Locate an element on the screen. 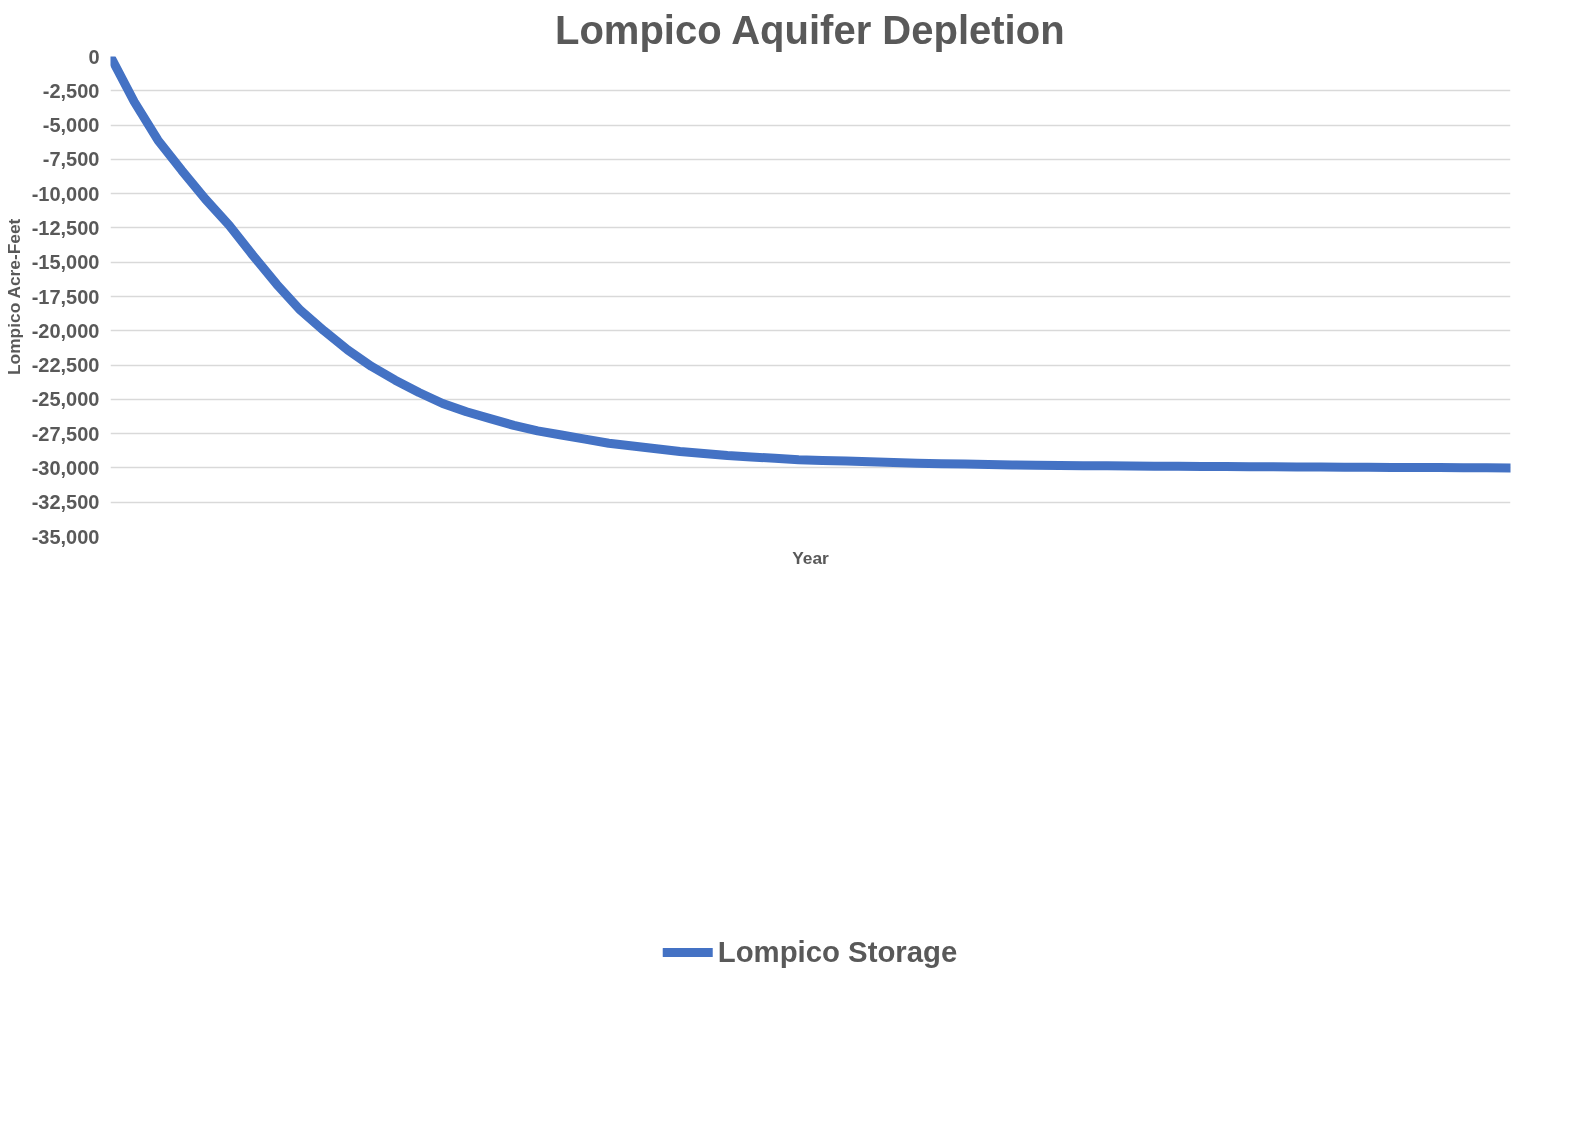  y-tick-label: -20,000 is located at coordinates (65, 330).